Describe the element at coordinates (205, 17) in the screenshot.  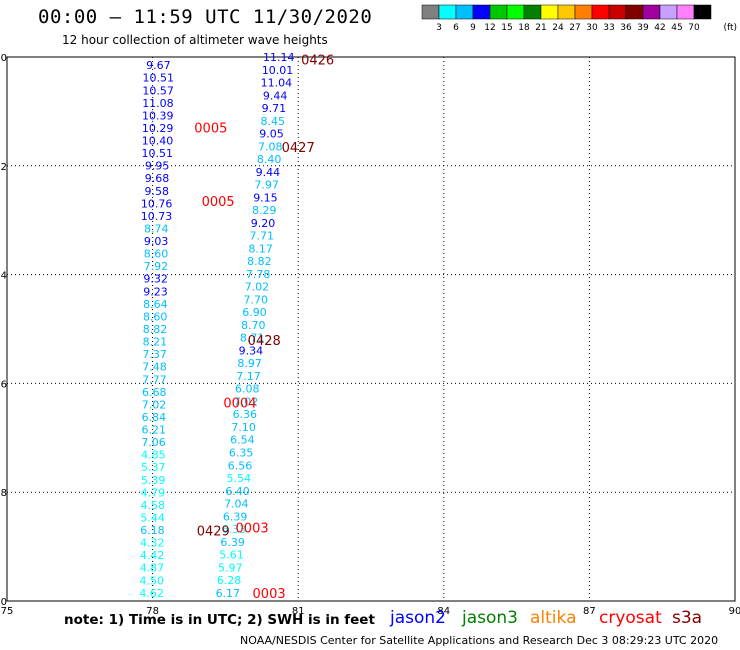
I see `chart-title: 00:00 — 11:59 UTC 11/30/2020` at that location.